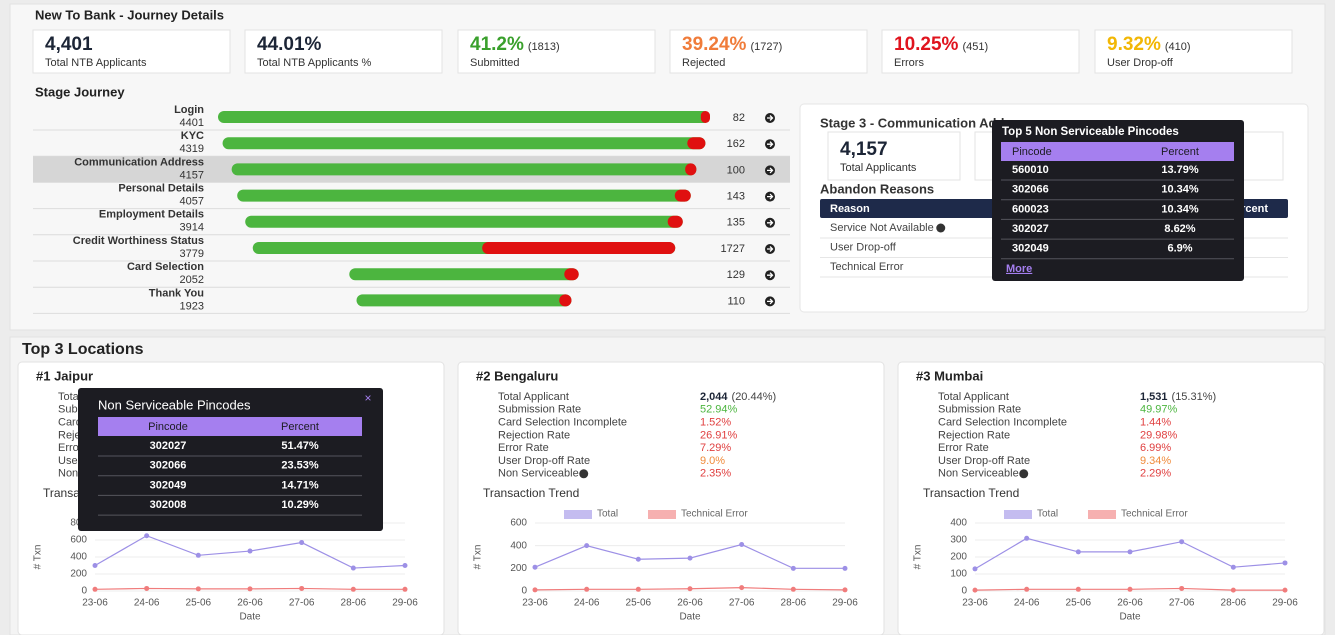  I want to click on kpi-value: 41.2%, so click(497, 44).